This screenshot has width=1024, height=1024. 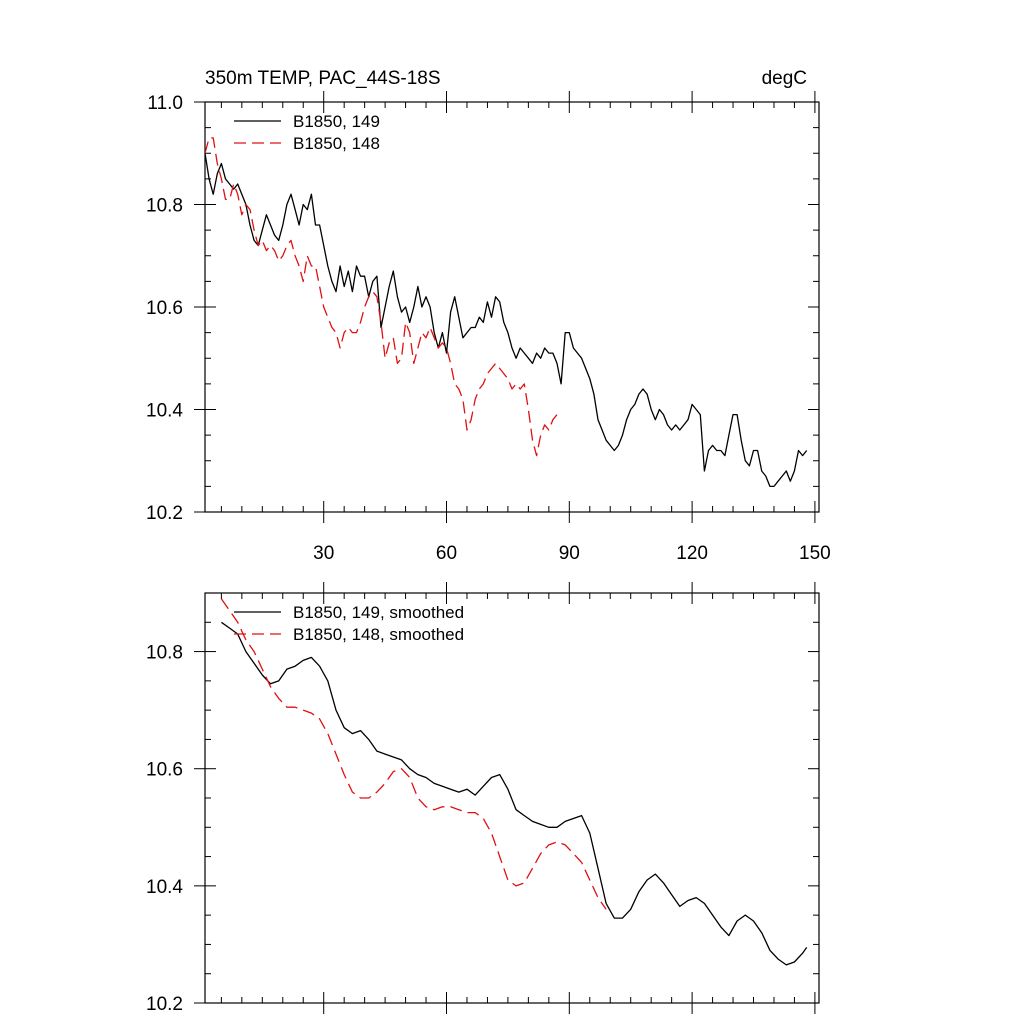 I want to click on x-tick-label: 60, so click(x=446, y=553).